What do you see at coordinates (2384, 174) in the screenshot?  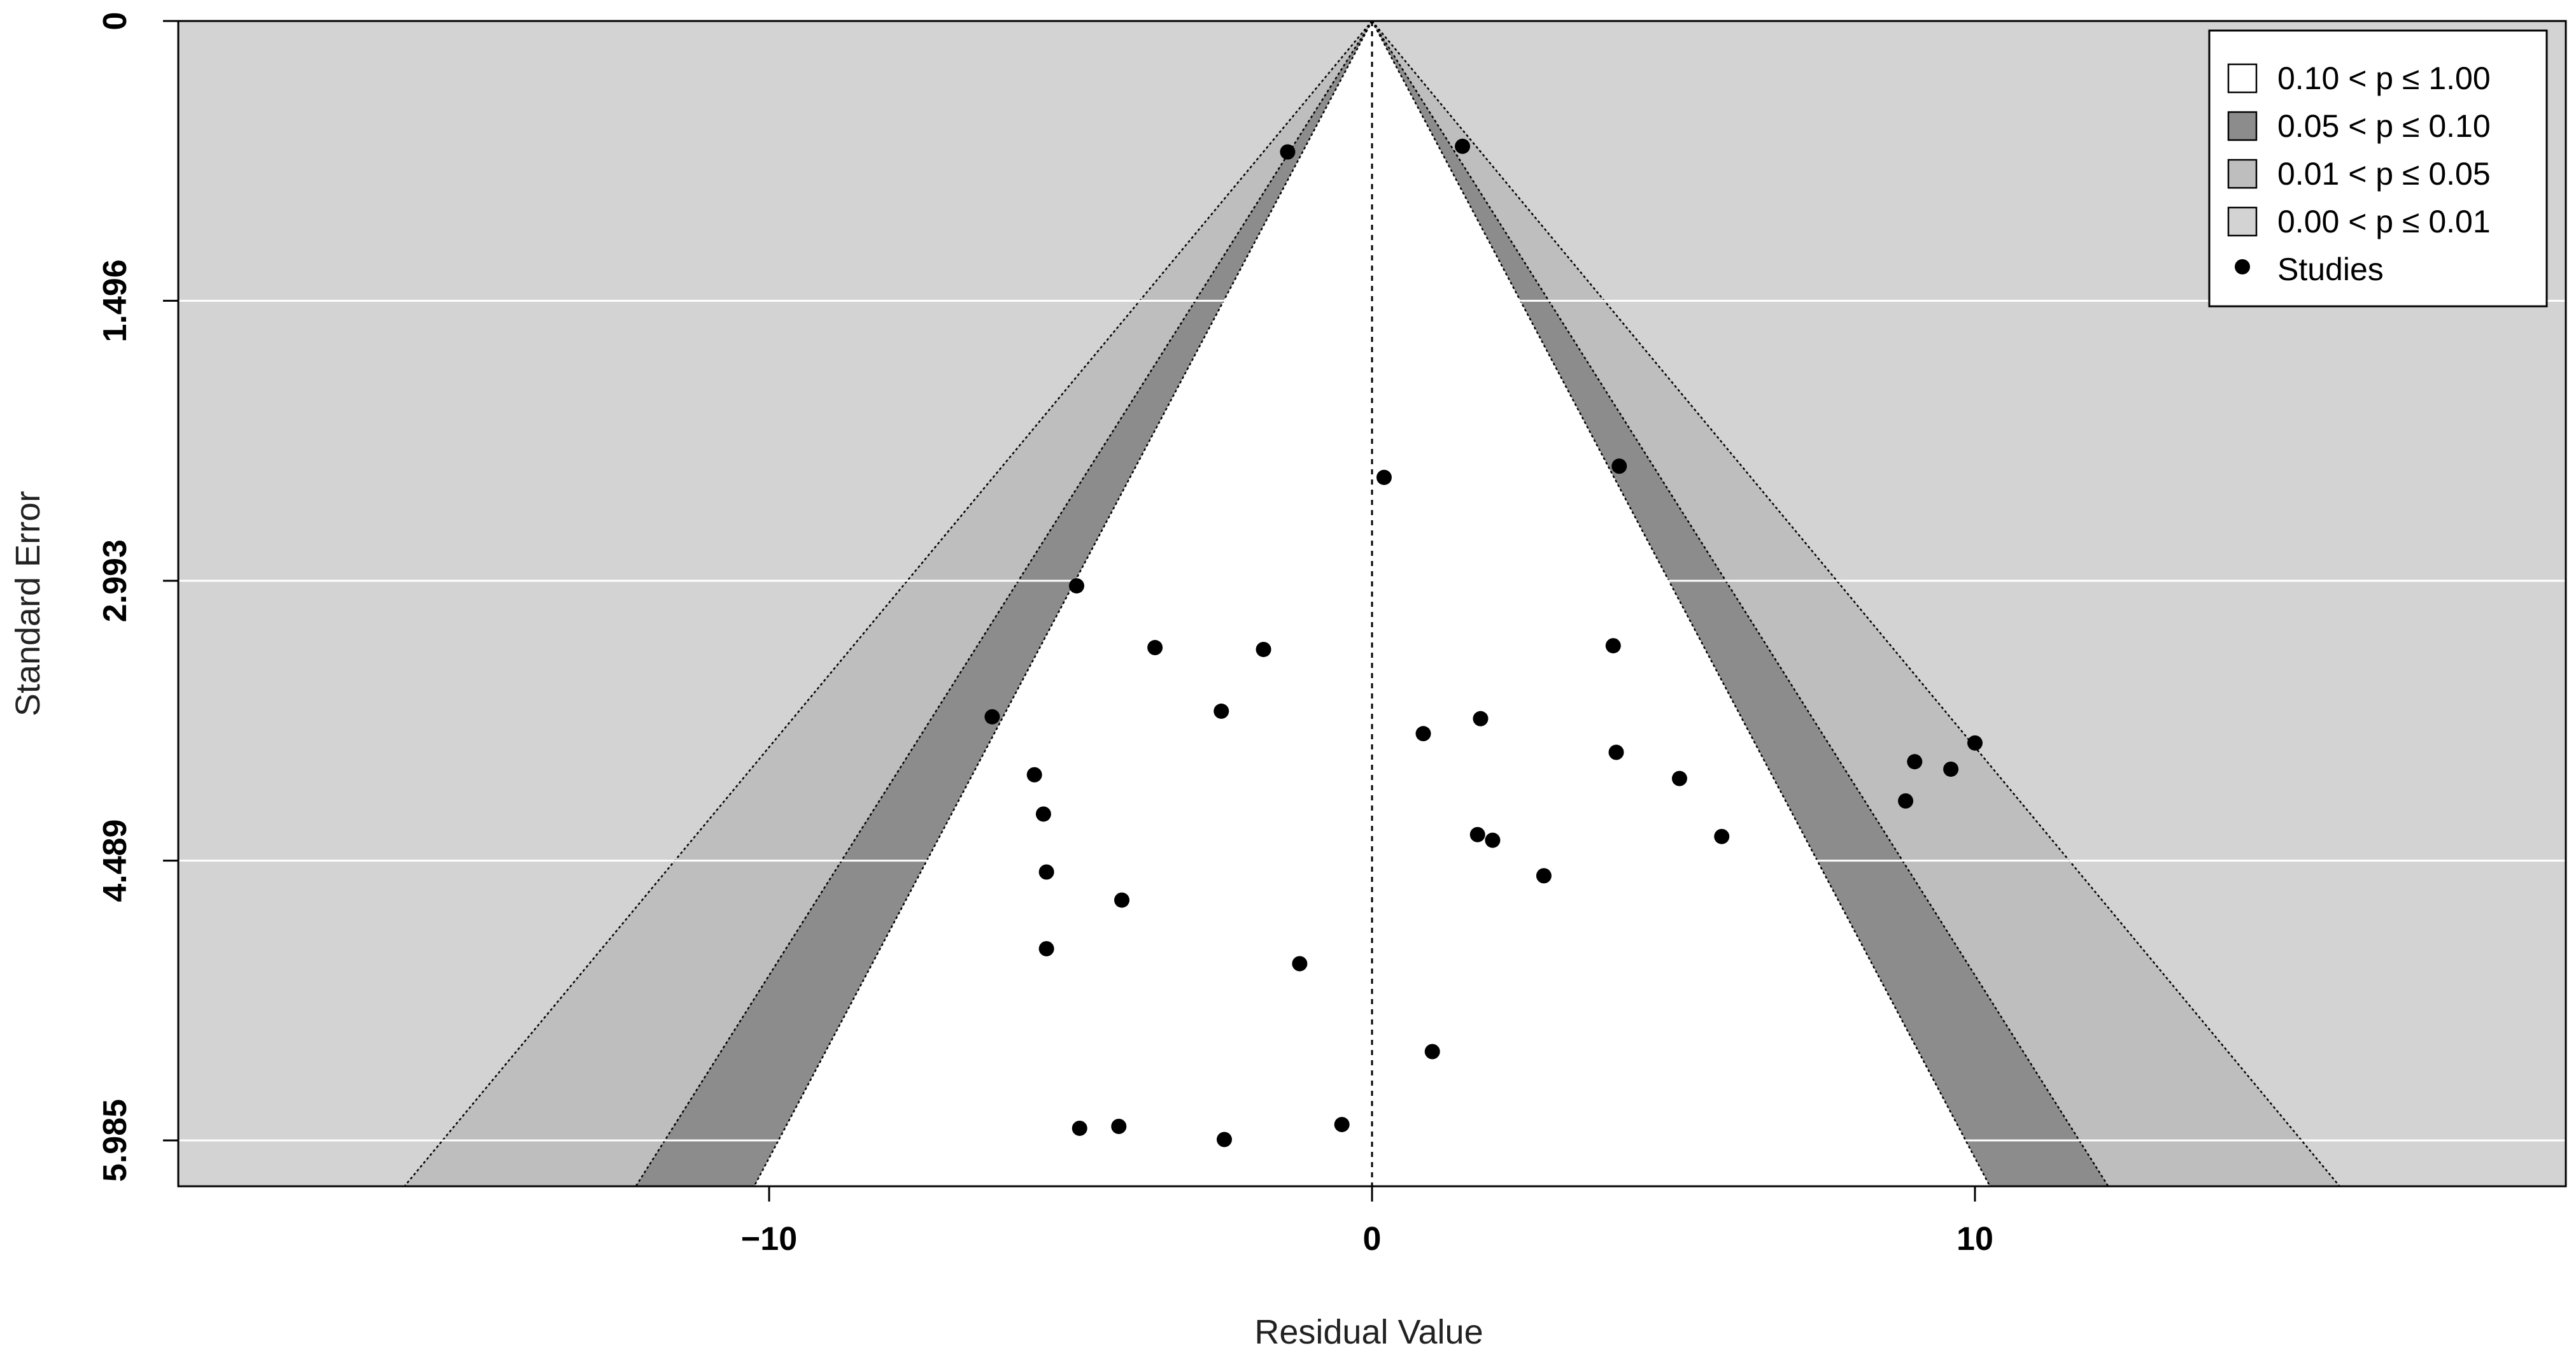 I see `legend-label: 0.01 < p ≤ 0.05` at bounding box center [2384, 174].